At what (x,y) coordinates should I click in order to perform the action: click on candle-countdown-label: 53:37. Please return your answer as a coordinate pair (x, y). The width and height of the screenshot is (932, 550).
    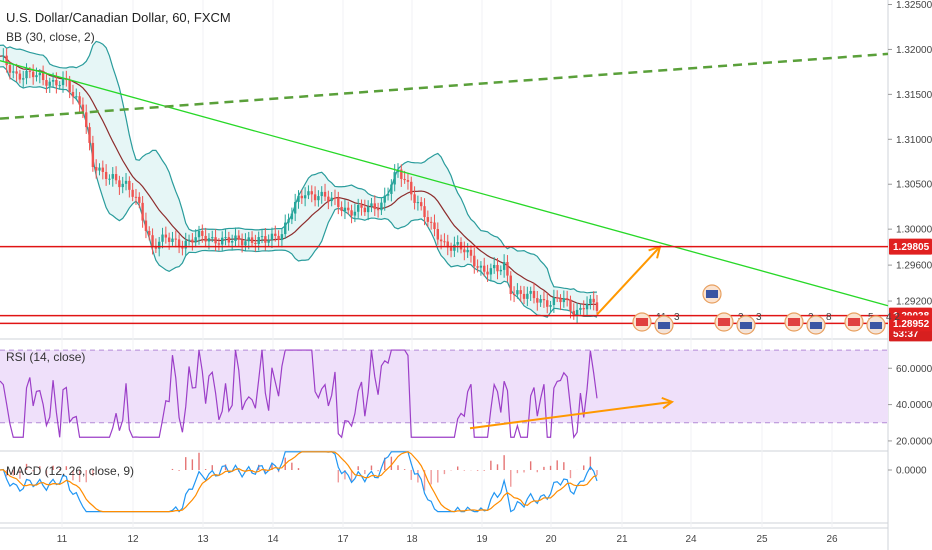
    Looking at the image, I should click on (906, 334).